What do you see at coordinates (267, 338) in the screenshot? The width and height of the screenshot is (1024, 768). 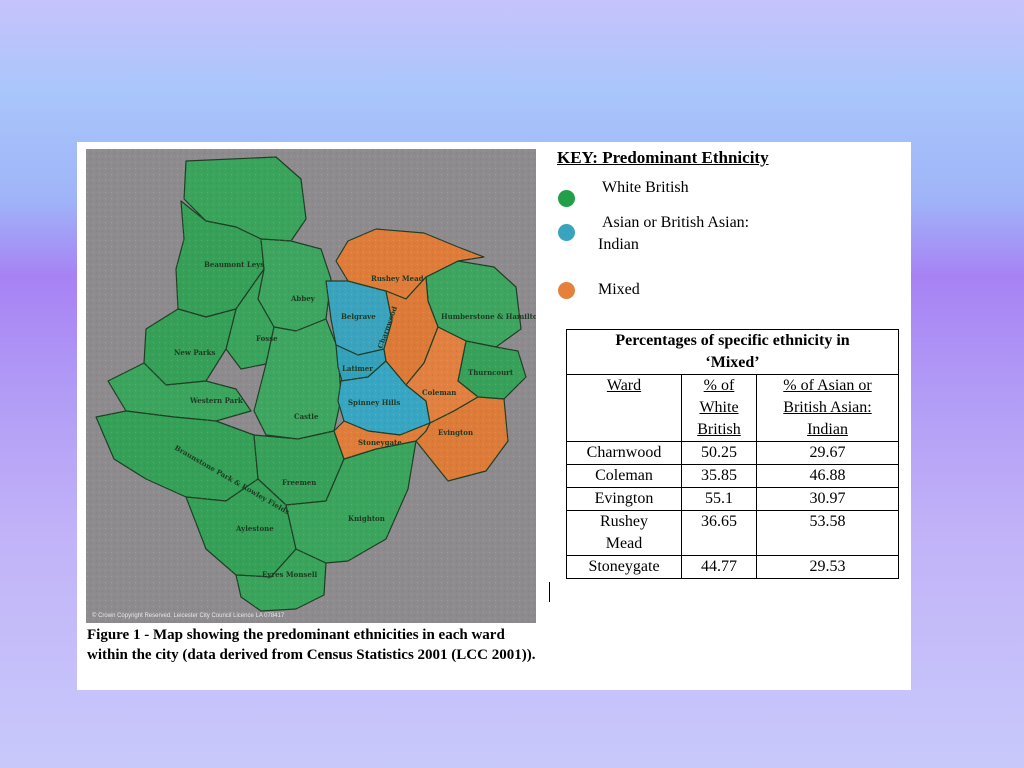 I see `label-fosse: Fosse` at bounding box center [267, 338].